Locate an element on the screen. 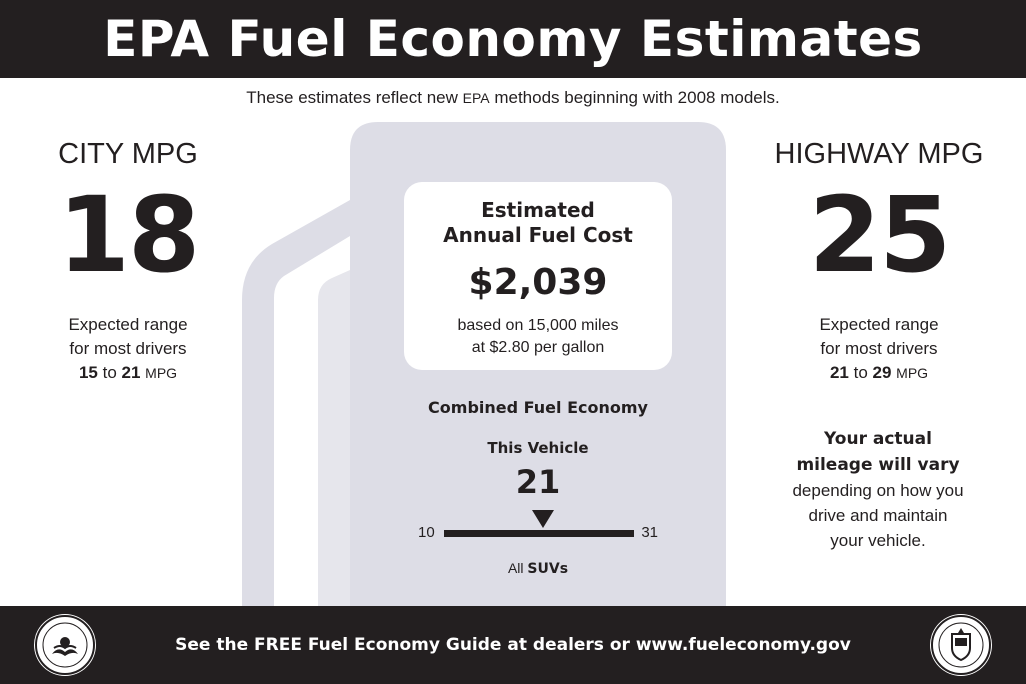 The height and width of the screenshot is (684, 1026). note-line4: drive and maintain is located at coordinates (878, 515).